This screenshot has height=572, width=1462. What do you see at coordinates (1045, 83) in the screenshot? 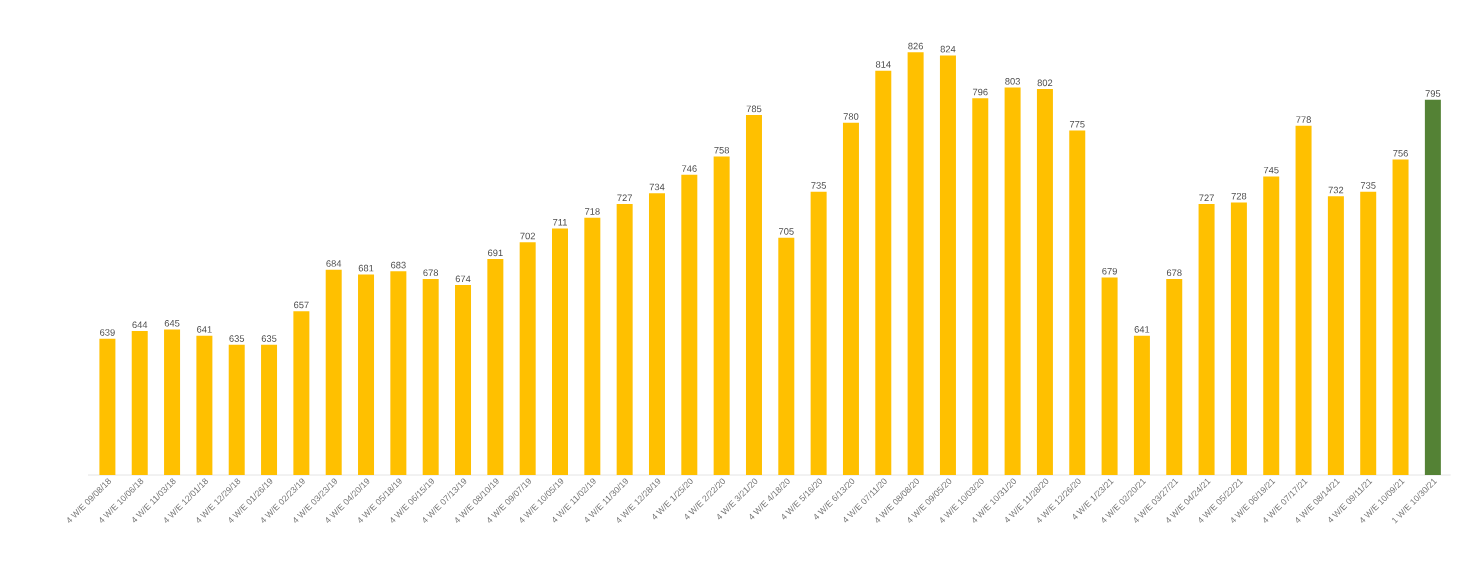
I see `data-label: 802` at bounding box center [1045, 83].